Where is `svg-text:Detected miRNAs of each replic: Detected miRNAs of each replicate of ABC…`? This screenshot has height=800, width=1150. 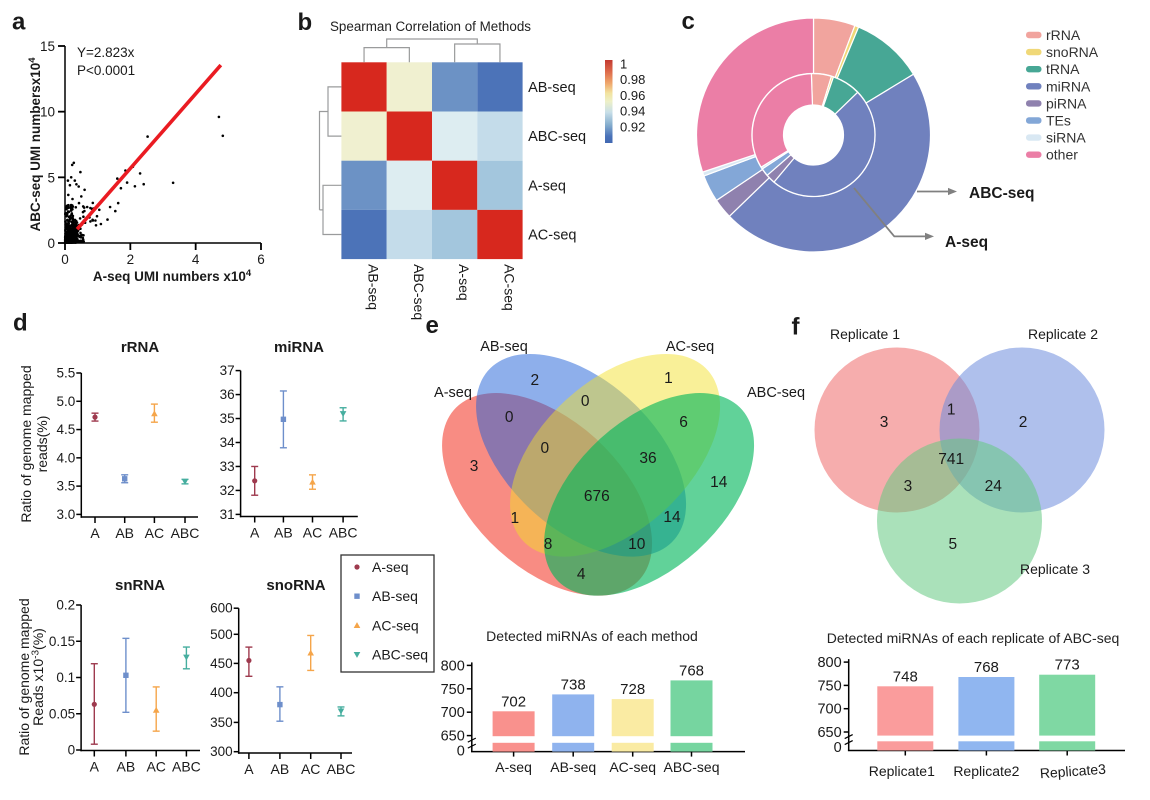 svg-text:Detected miRNAs of each replic: Detected miRNAs of each replicate of ABC… is located at coordinates (973, 638).